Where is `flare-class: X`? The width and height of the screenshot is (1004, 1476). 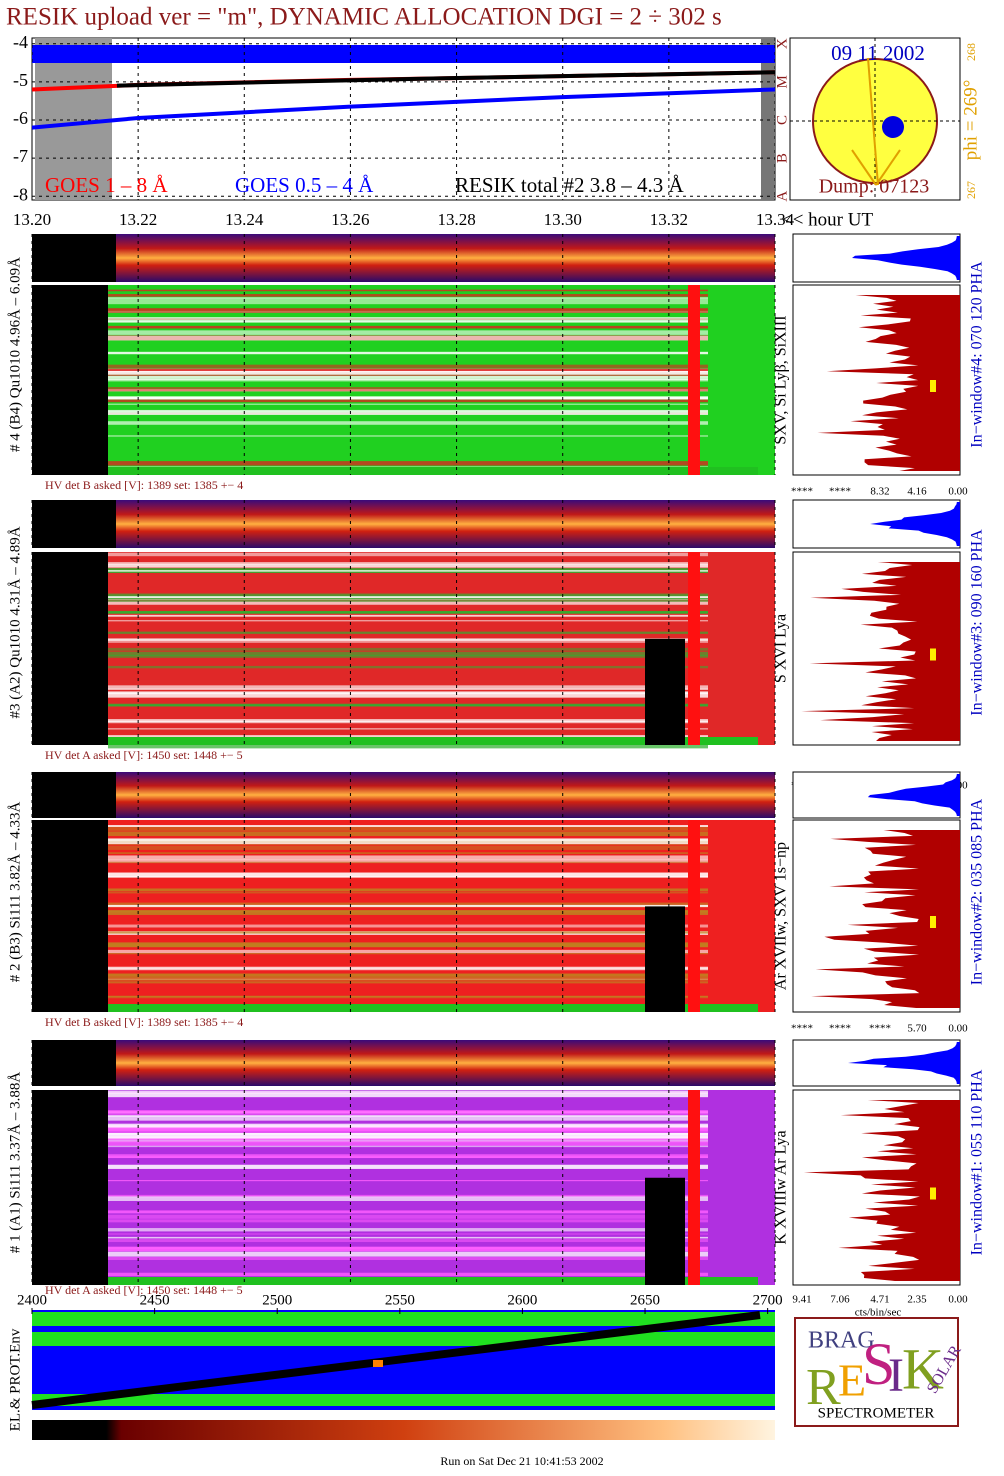 flare-class: X is located at coordinates (782, 43).